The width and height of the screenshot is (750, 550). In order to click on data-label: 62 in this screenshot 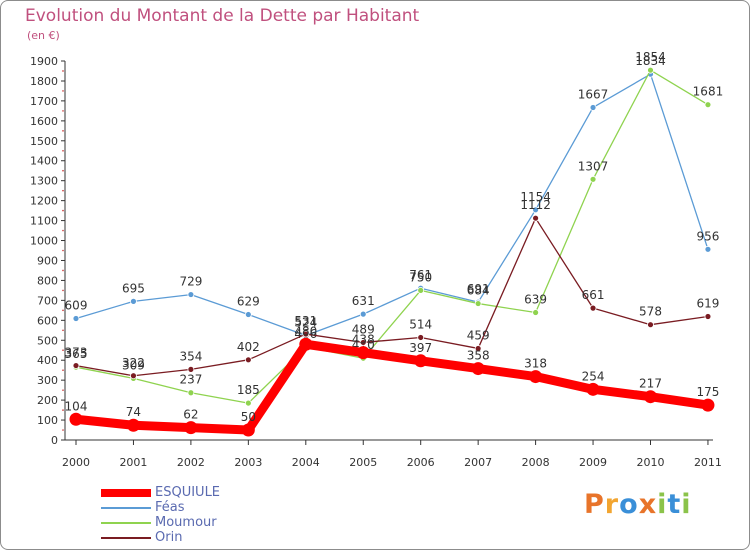, I will do `click(190, 415)`.